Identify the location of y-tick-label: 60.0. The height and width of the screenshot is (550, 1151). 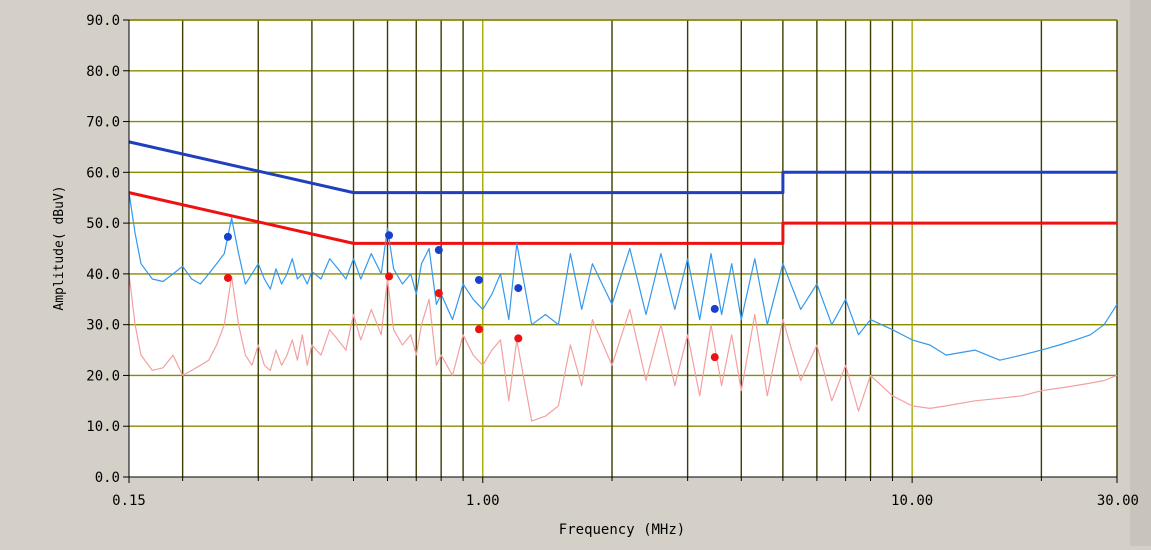
(103, 173).